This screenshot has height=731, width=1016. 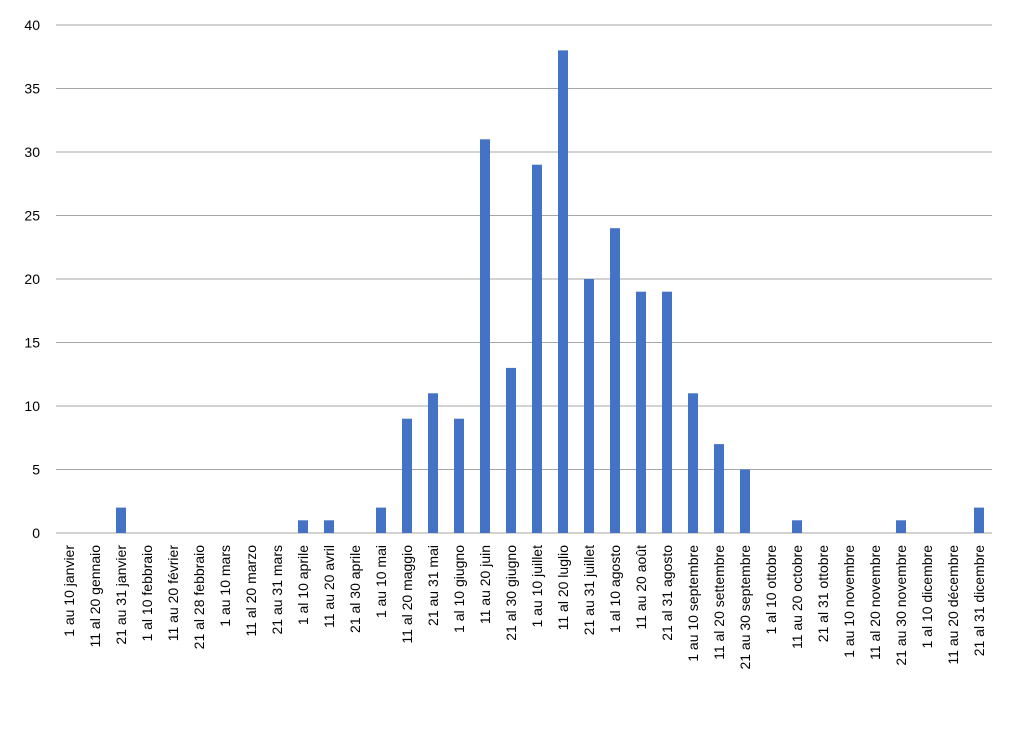 I want to click on x-tick-label: 11 au 20 décembre, so click(x=953, y=605).